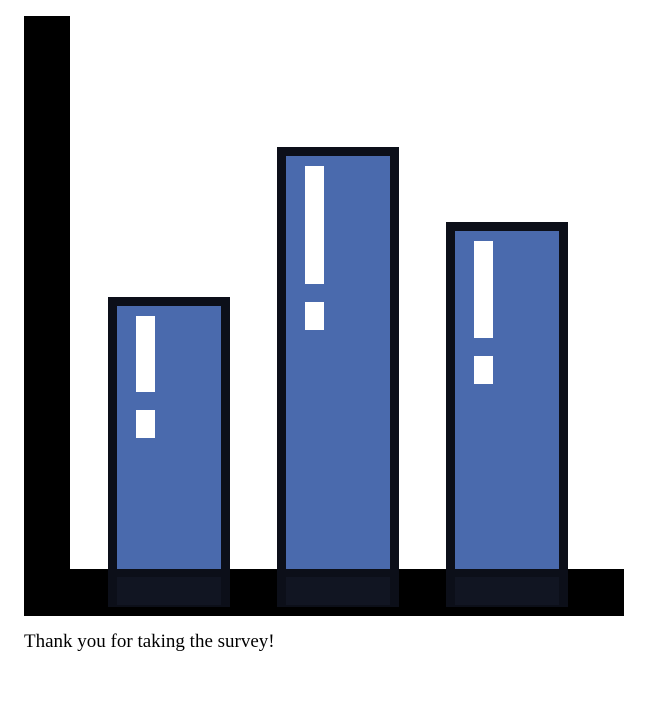  What do you see at coordinates (149, 641) in the screenshot?
I see `thank-you-message: Thank you for taking the survey!` at bounding box center [149, 641].